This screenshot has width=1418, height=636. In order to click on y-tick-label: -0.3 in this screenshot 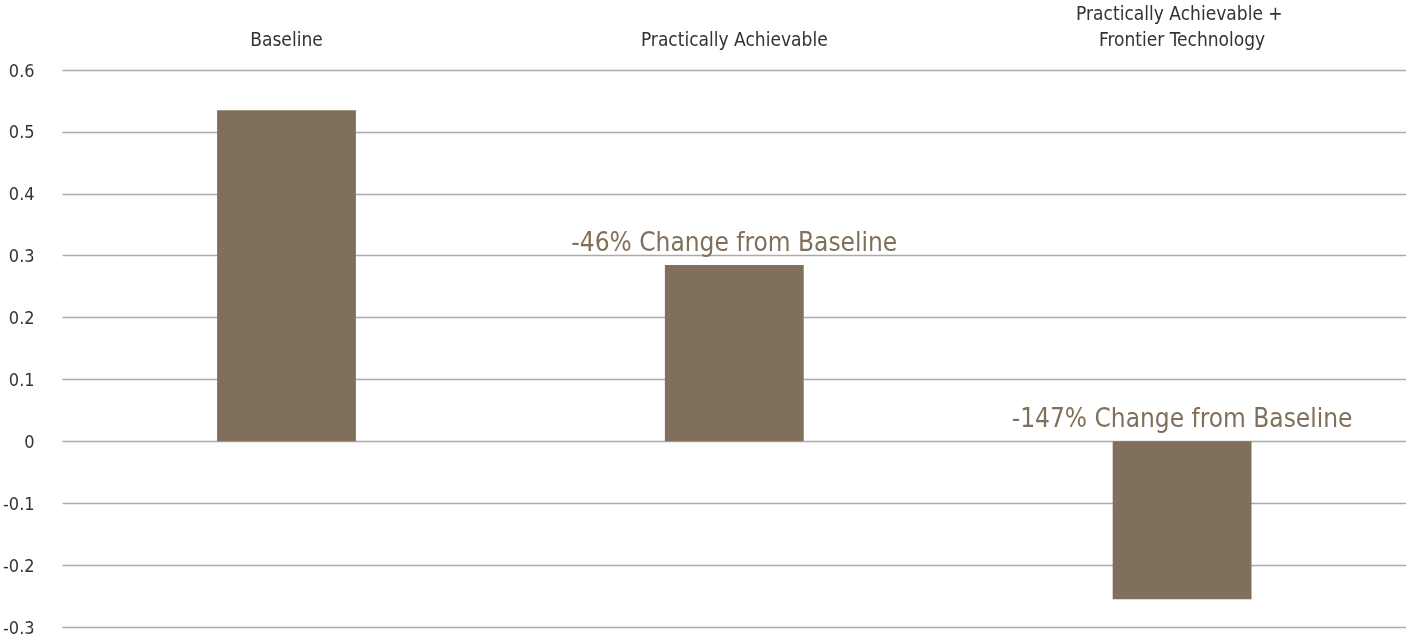, I will do `click(18, 626)`.